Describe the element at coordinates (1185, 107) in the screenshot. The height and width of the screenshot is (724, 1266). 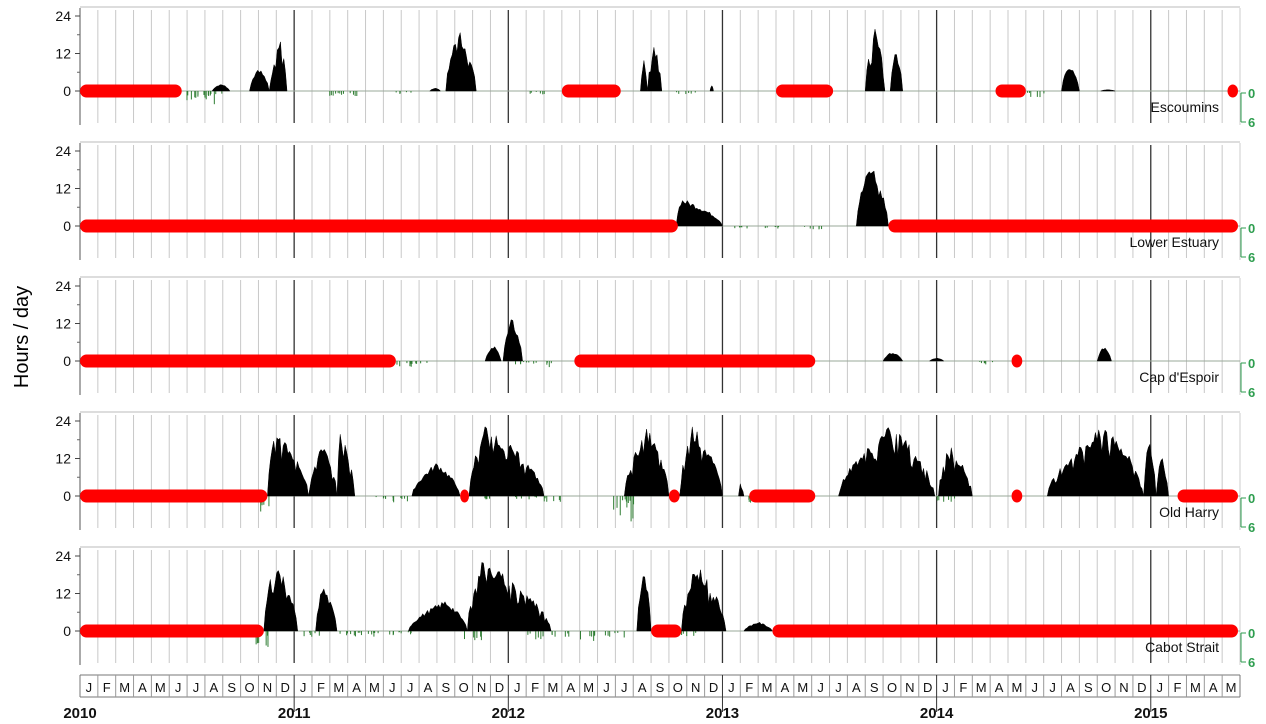
I see `station-label: Escoumins` at that location.